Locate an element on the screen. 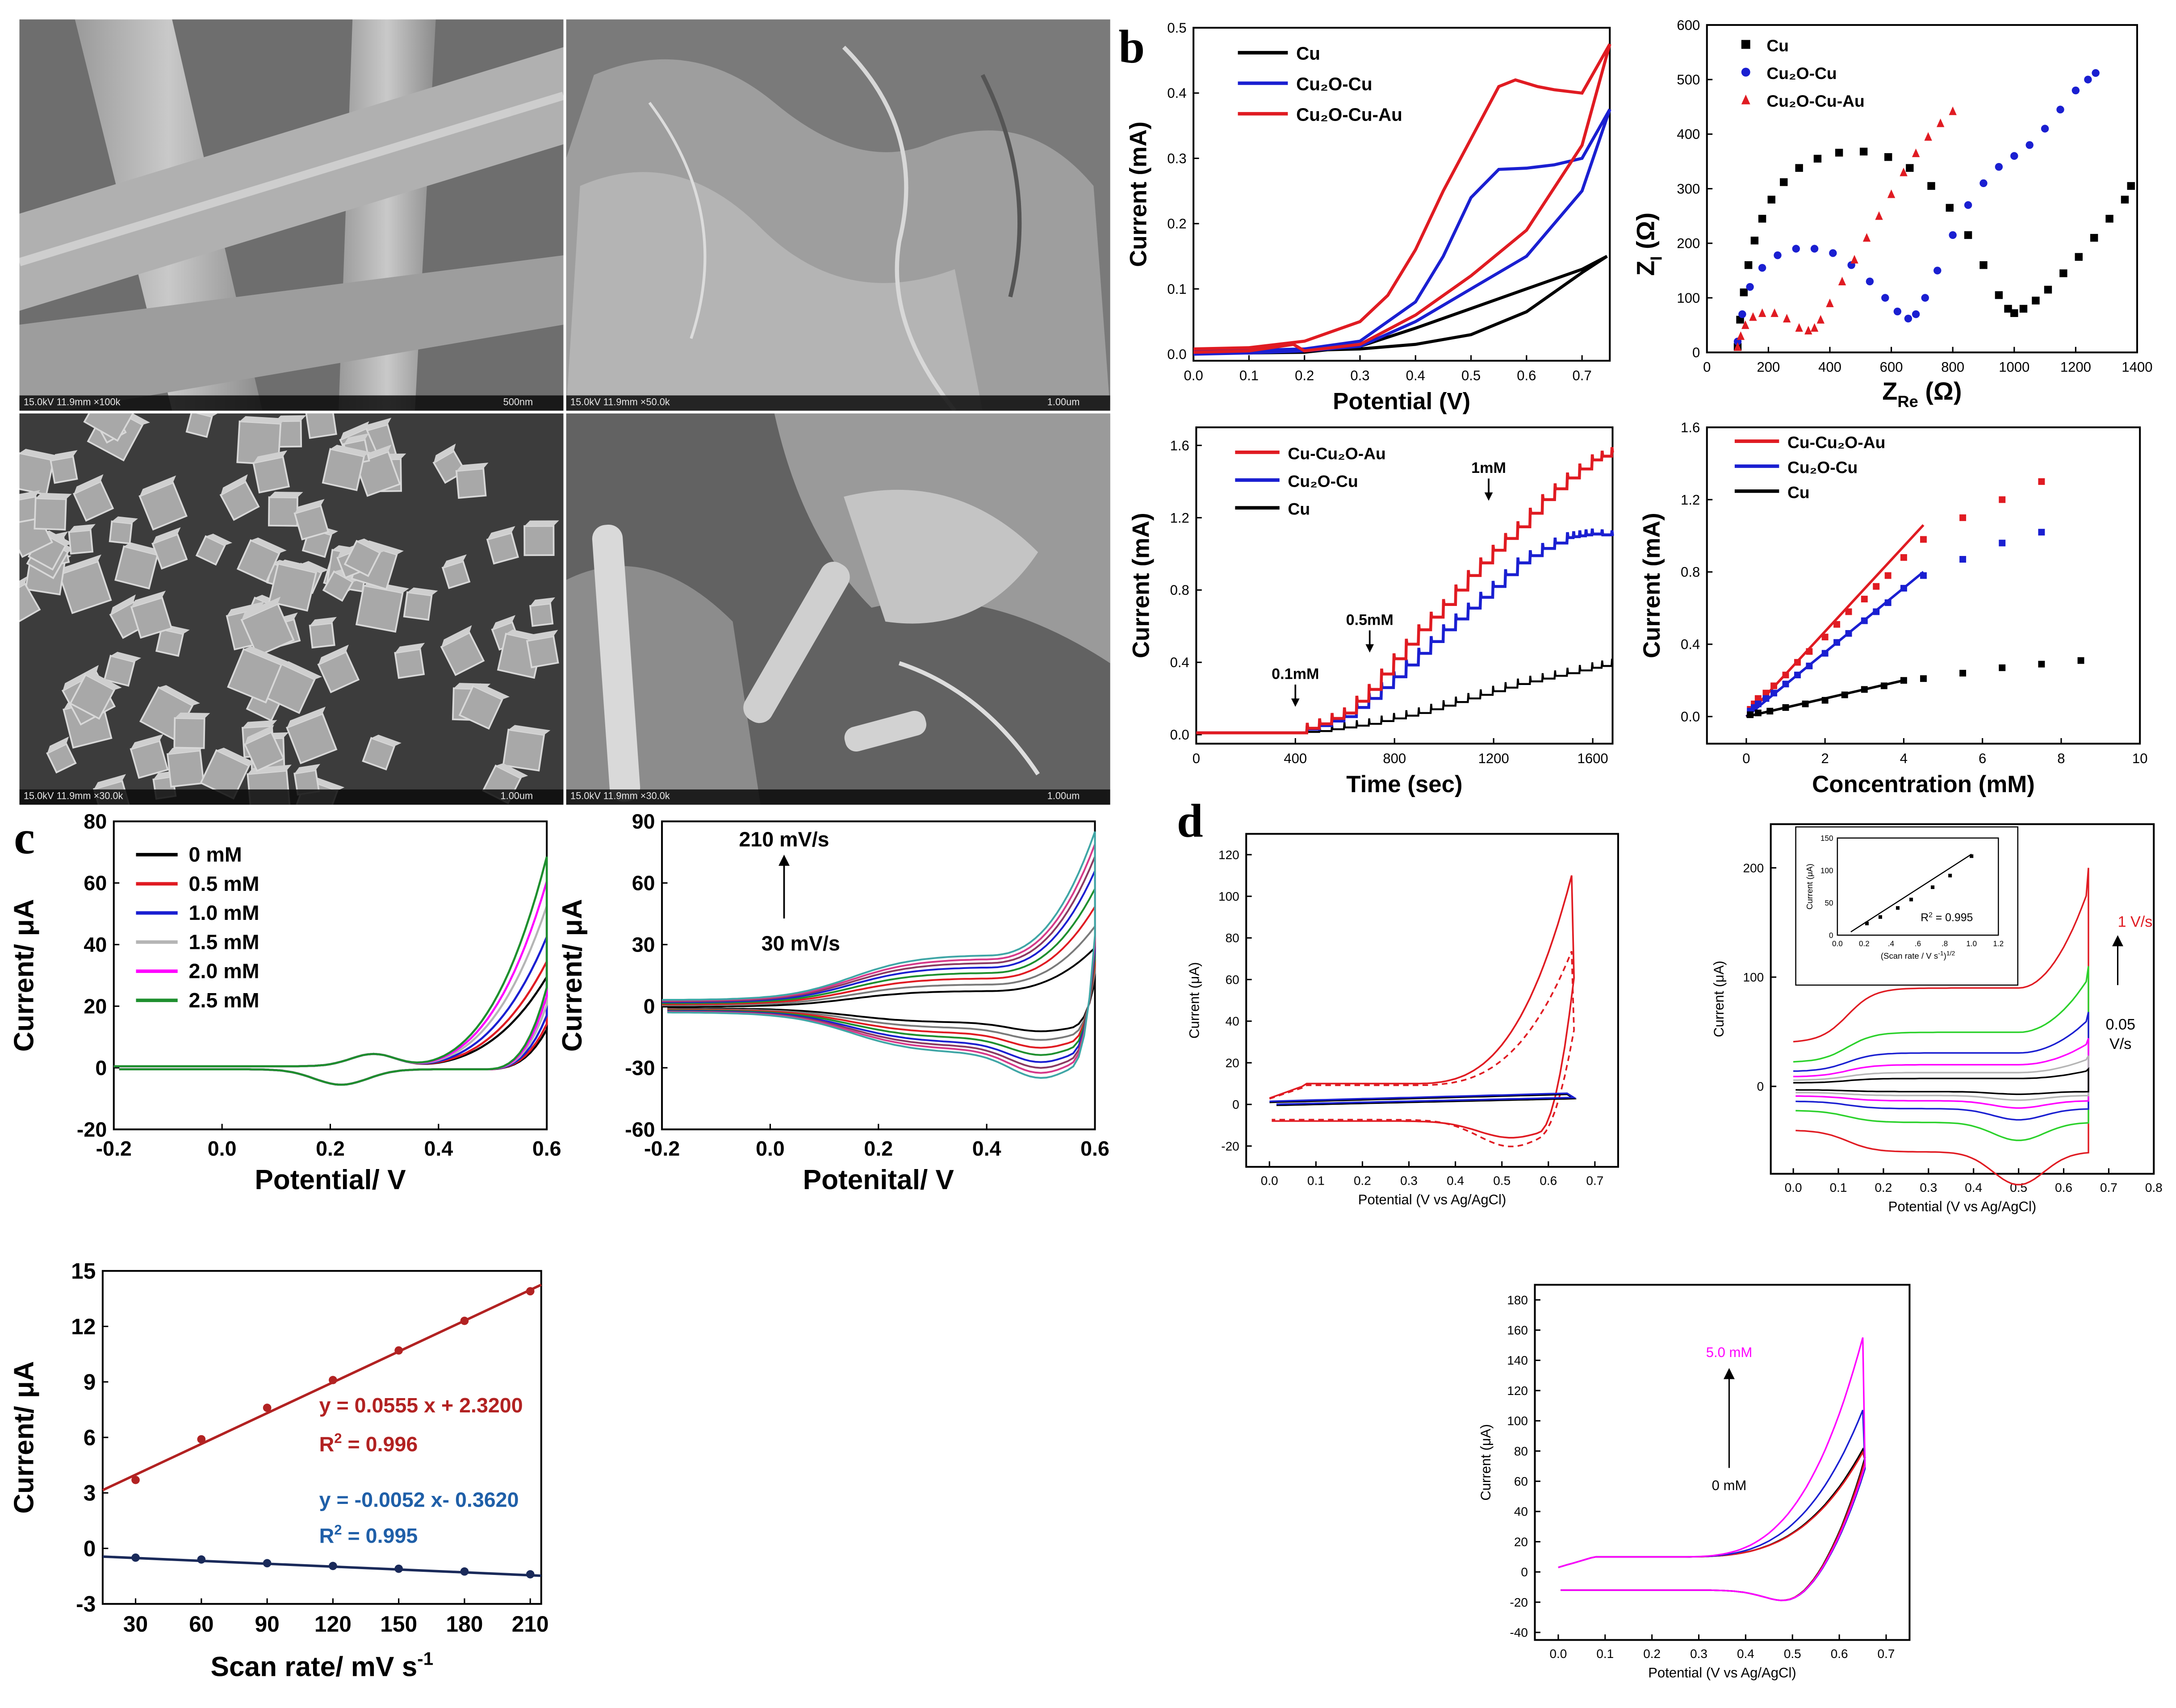  x-tick-label: 1000 is located at coordinates (2014, 367).